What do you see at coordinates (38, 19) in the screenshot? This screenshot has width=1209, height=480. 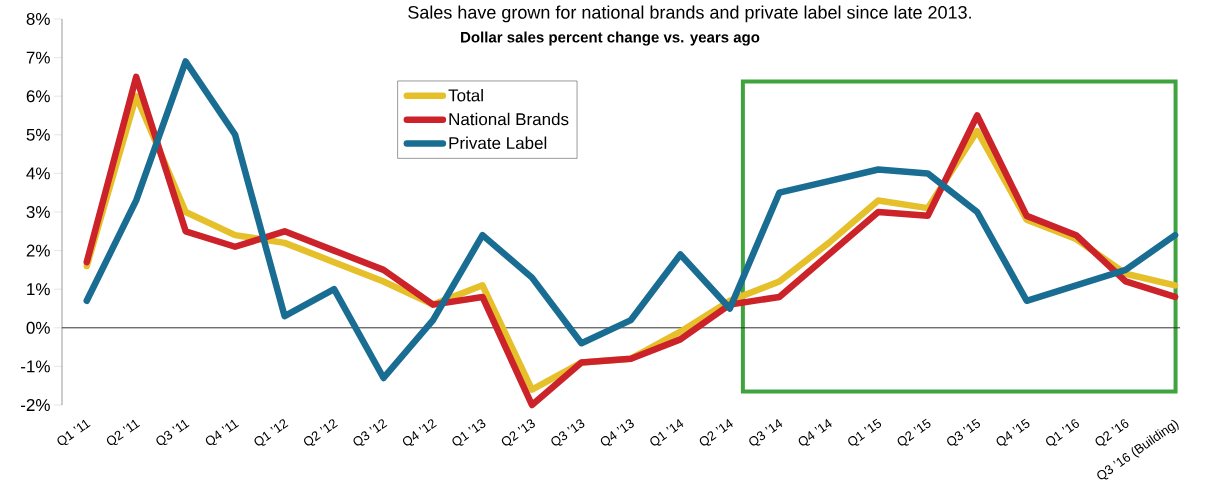 I see `y-tick-label: 8%` at bounding box center [38, 19].